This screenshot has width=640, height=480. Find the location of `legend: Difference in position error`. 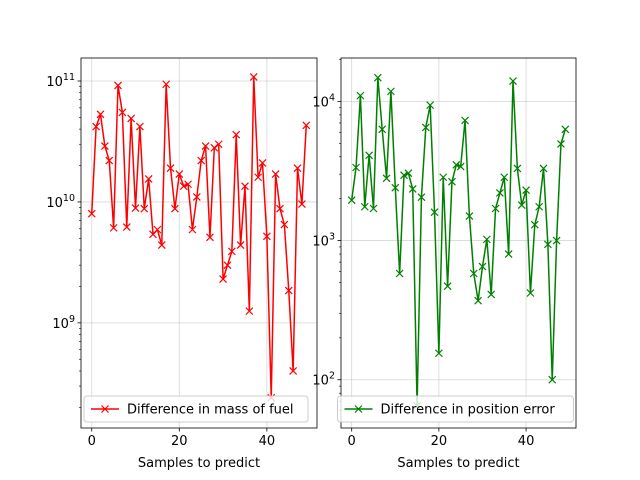

legend: Difference in position error is located at coordinates (455, 409).